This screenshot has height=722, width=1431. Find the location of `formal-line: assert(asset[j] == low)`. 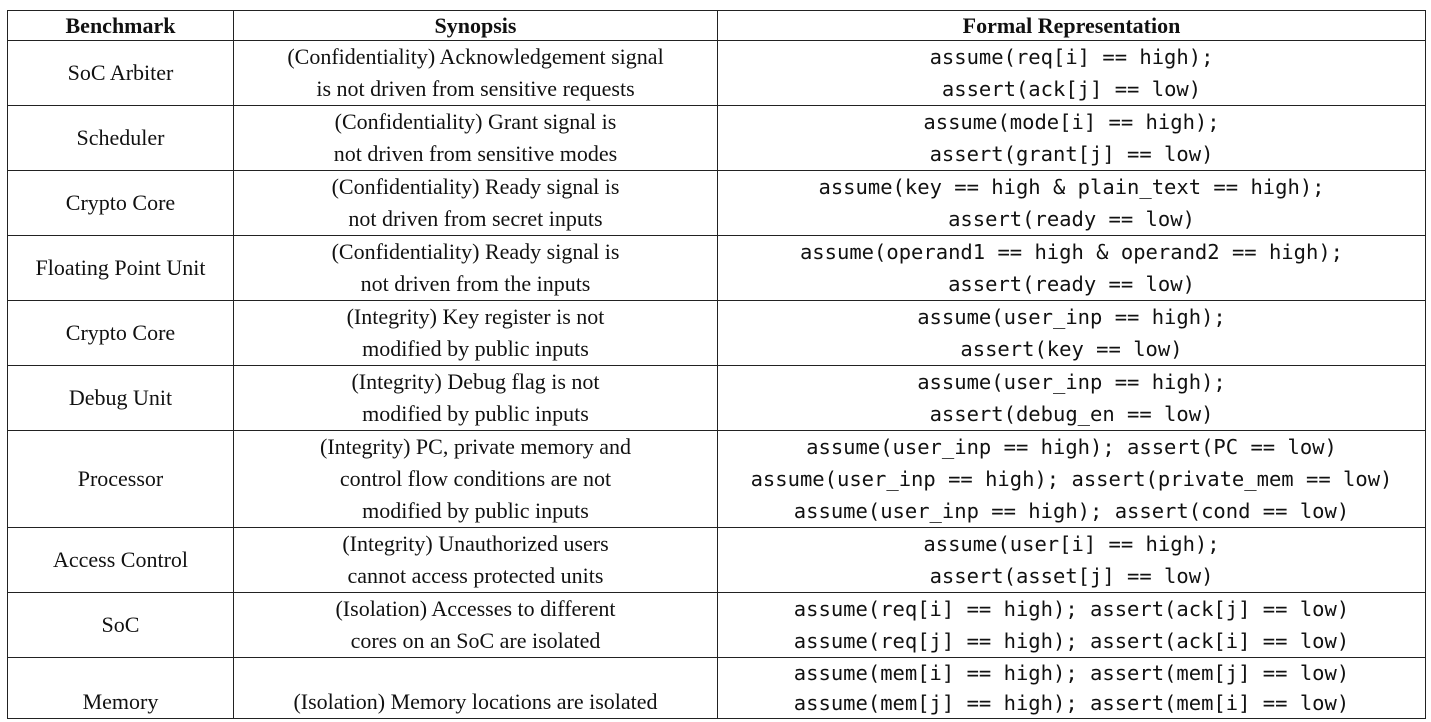

formal-line: assert(asset[j] == low) is located at coordinates (1071, 576).